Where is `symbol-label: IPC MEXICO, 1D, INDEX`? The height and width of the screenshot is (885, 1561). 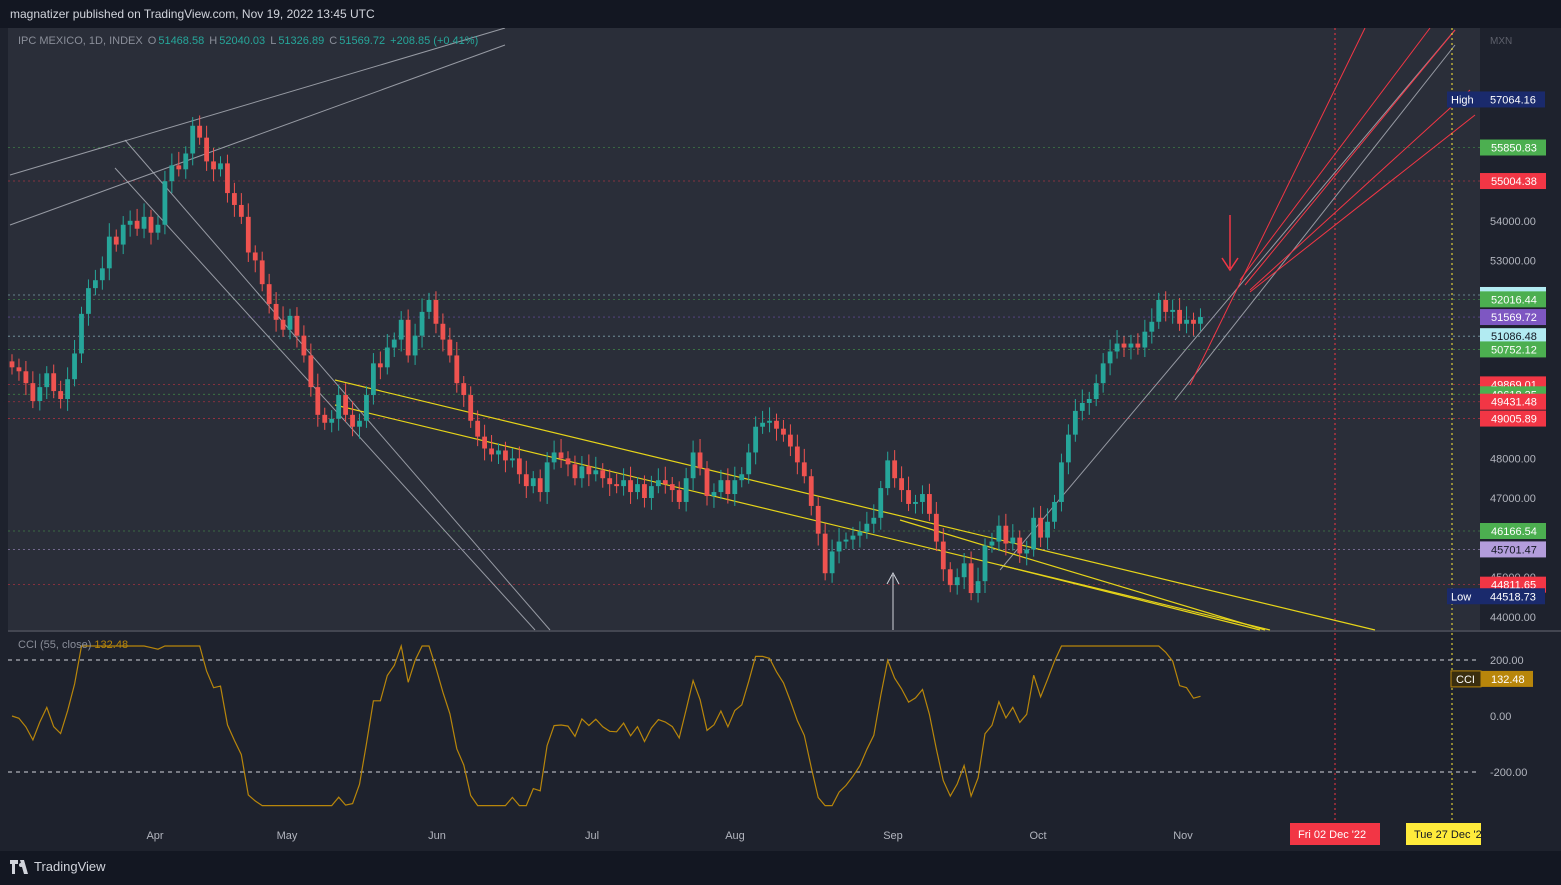
symbol-label: IPC MEXICO, 1D, INDEX is located at coordinates (80, 41).